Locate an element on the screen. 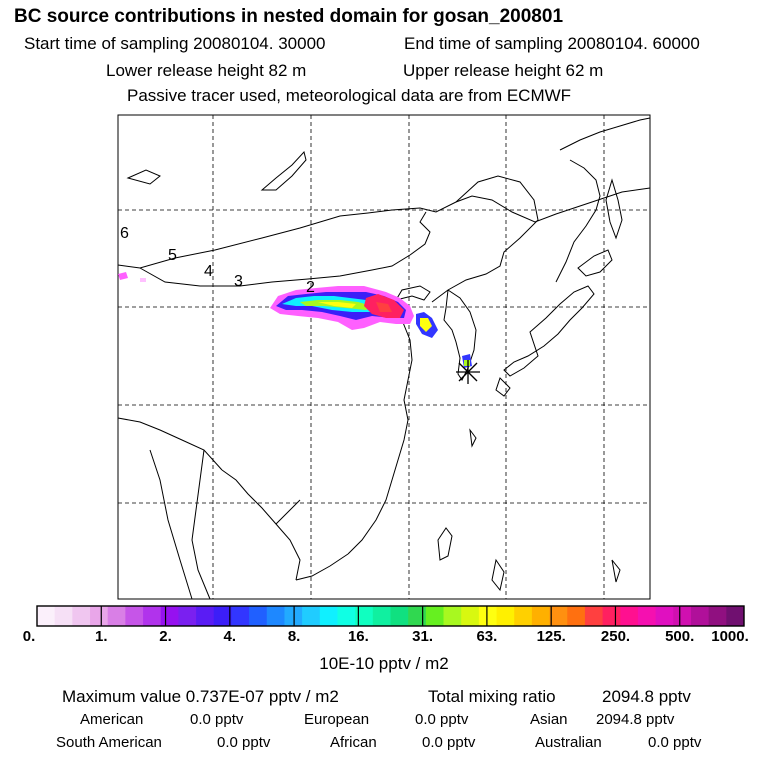  trajectory-label-4: 4 is located at coordinates (208, 271).